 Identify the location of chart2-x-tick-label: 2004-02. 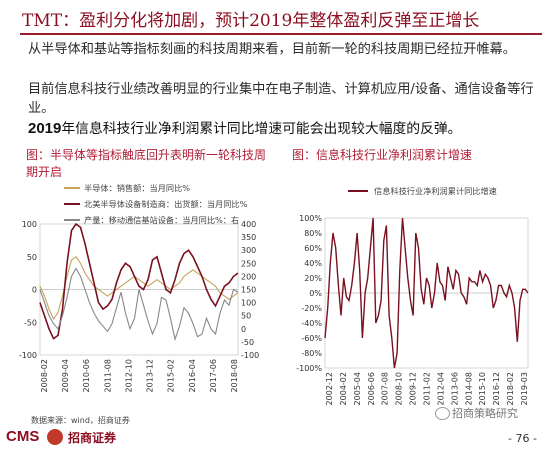
(343, 388).